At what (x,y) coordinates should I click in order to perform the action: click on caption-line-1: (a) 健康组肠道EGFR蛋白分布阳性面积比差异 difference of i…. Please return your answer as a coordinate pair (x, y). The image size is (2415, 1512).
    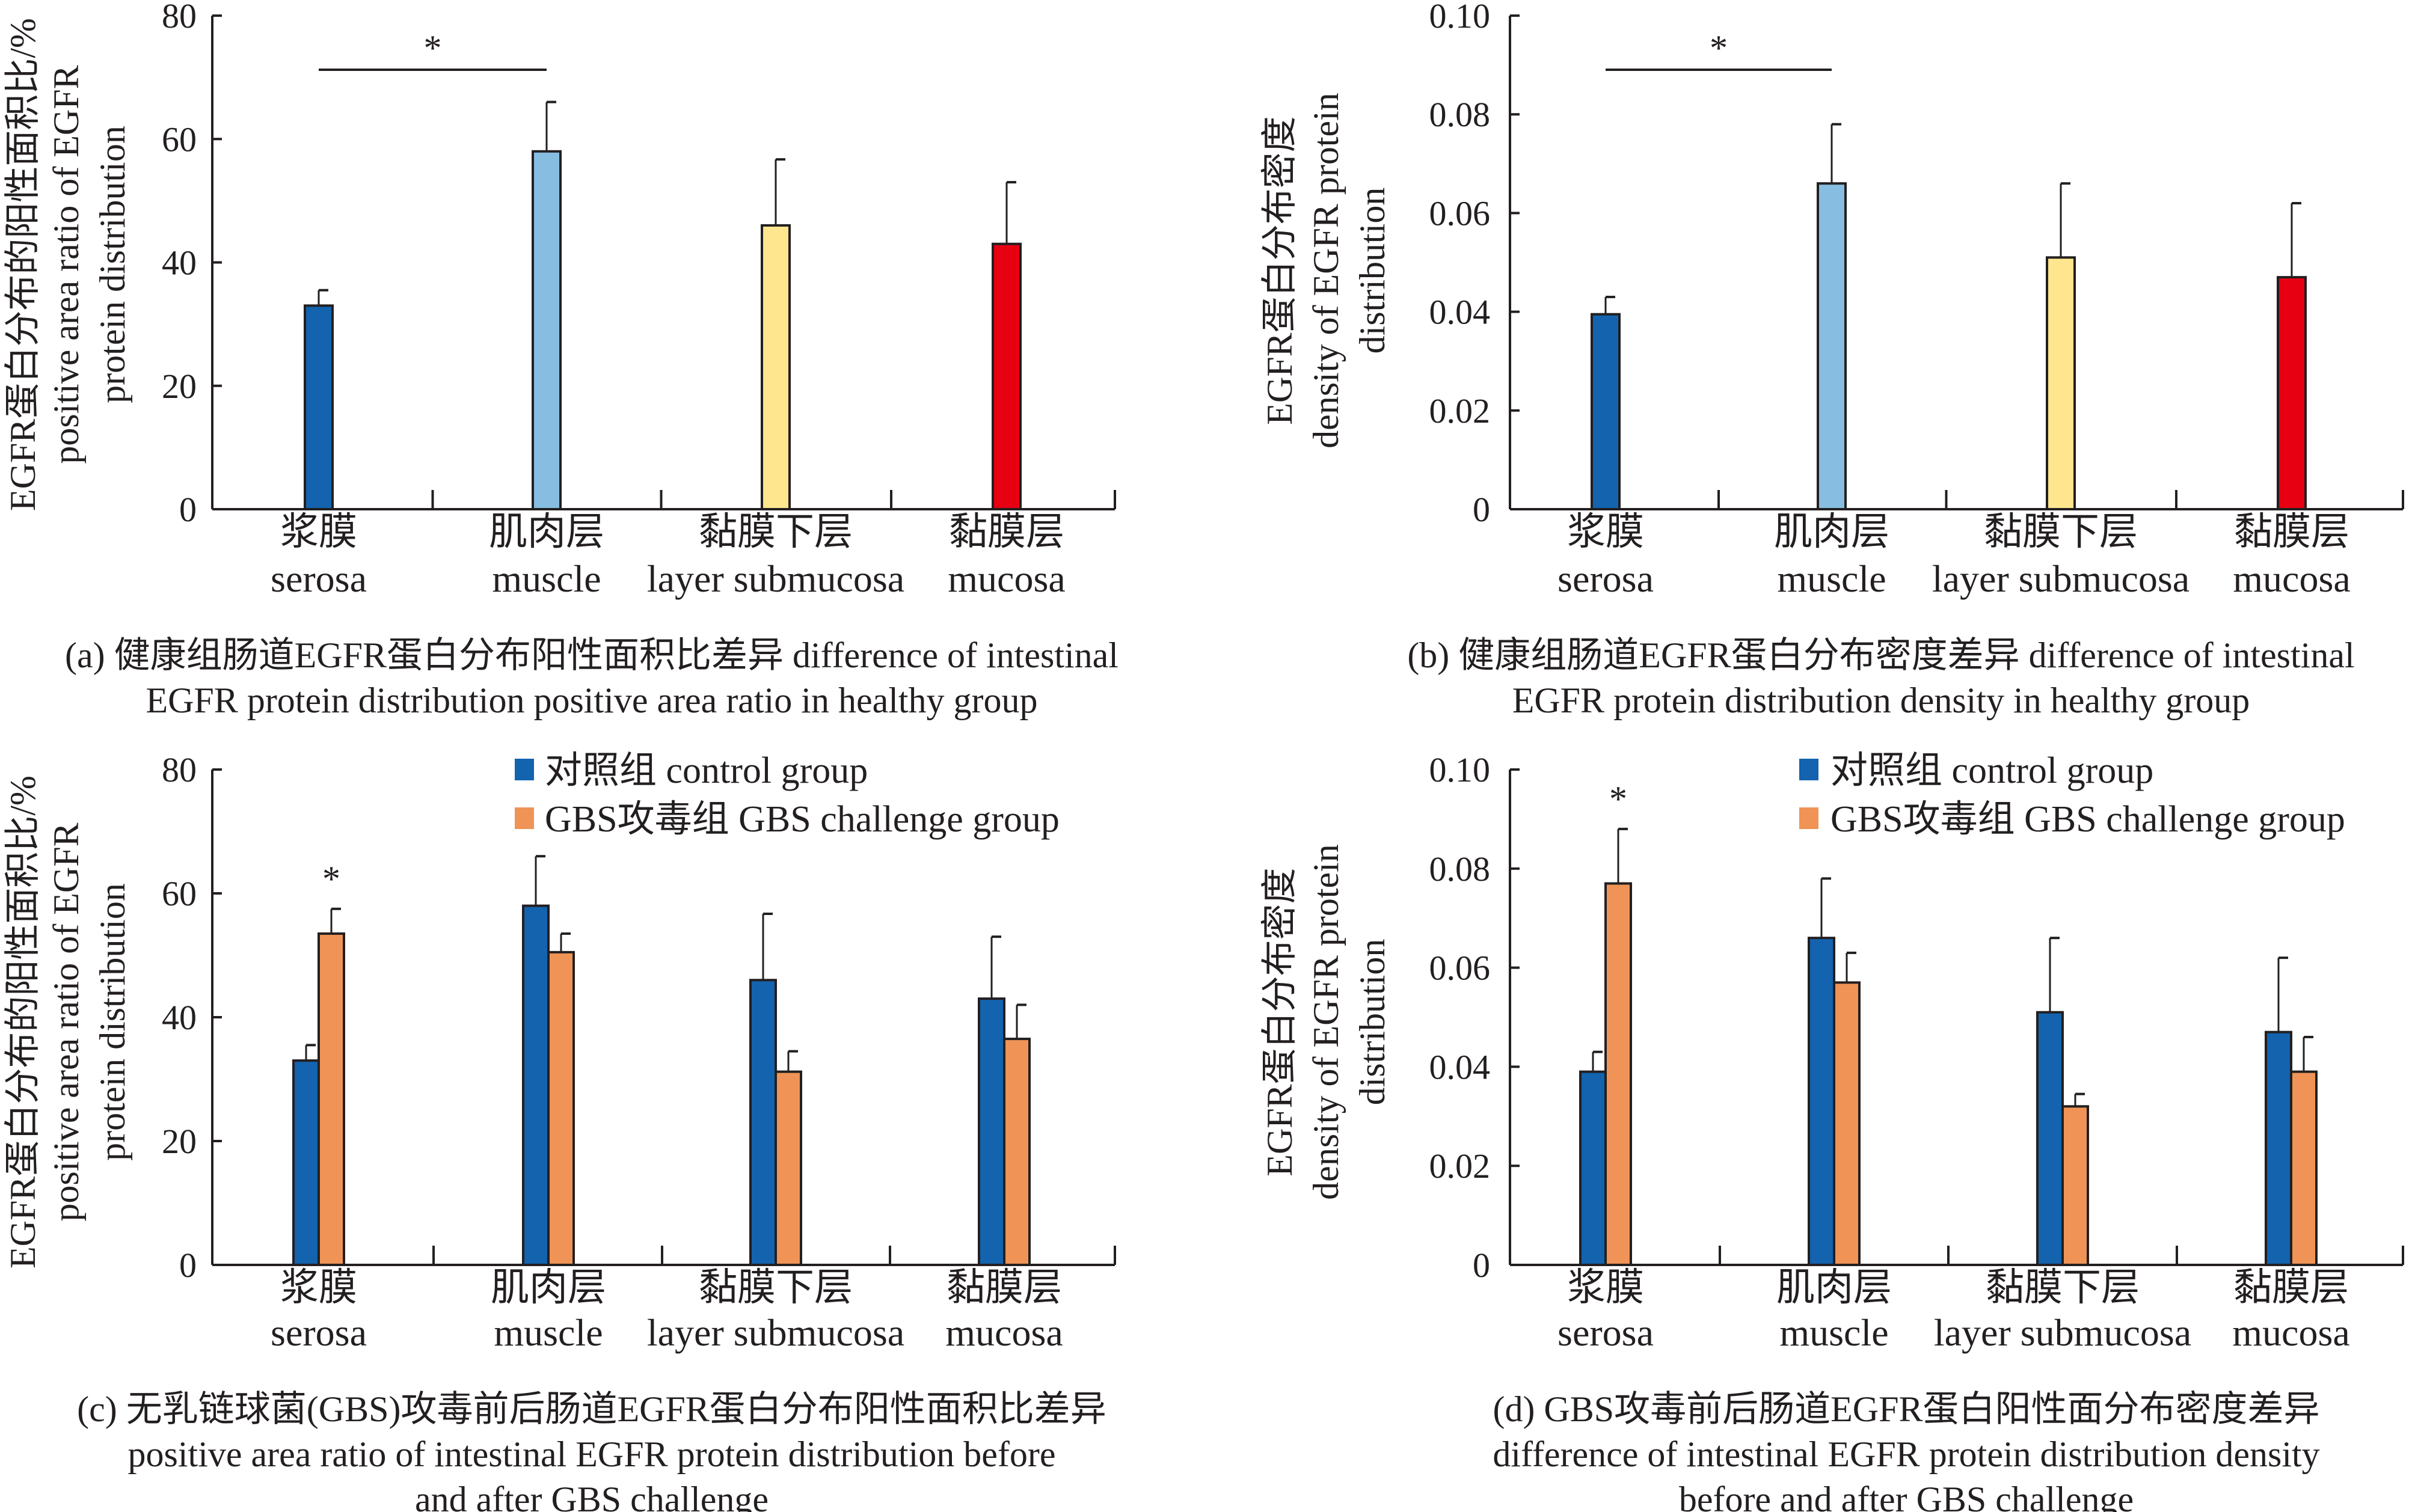
    Looking at the image, I should click on (592, 655).